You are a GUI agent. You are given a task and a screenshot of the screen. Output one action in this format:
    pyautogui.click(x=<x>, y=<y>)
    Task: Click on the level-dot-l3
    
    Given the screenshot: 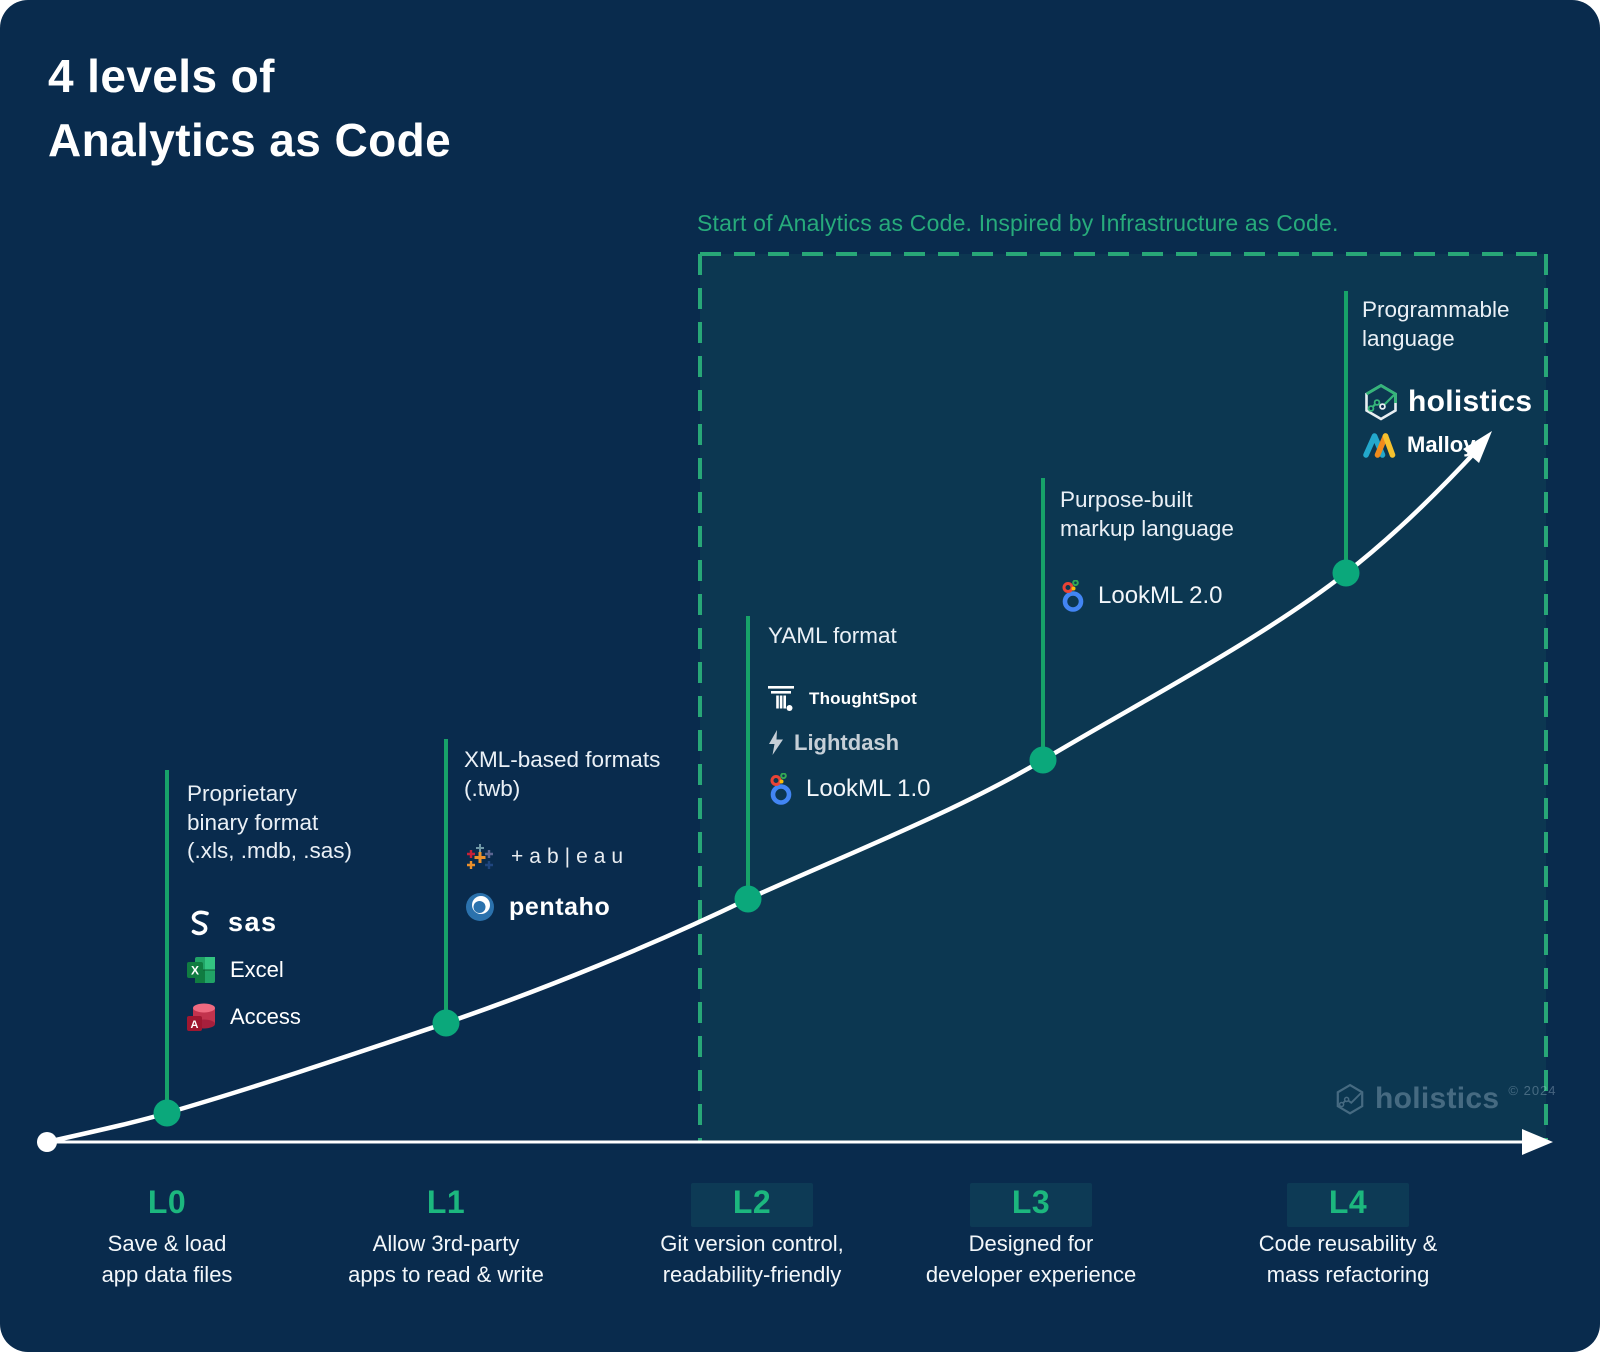 What is the action you would take?
    pyautogui.click(x=1043, y=760)
    